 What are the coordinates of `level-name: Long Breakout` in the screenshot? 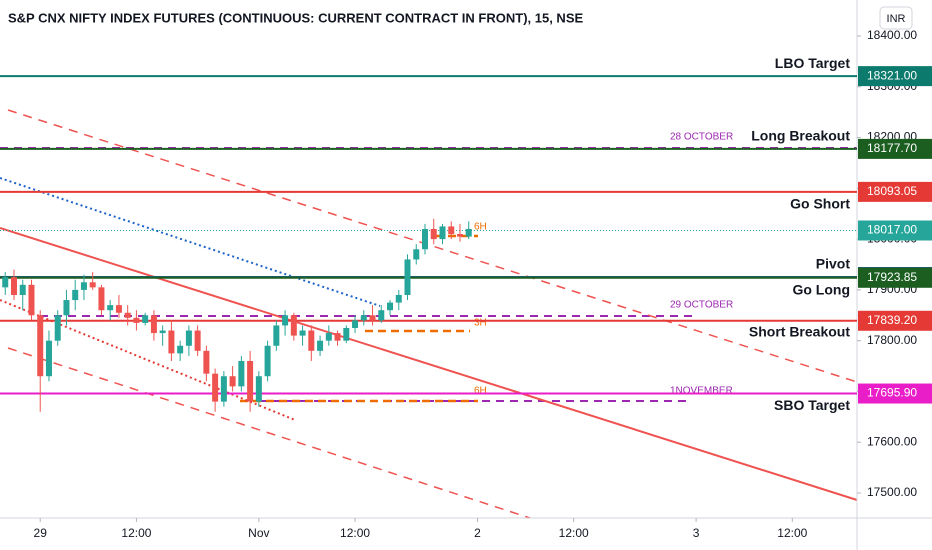 It's located at (800, 136).